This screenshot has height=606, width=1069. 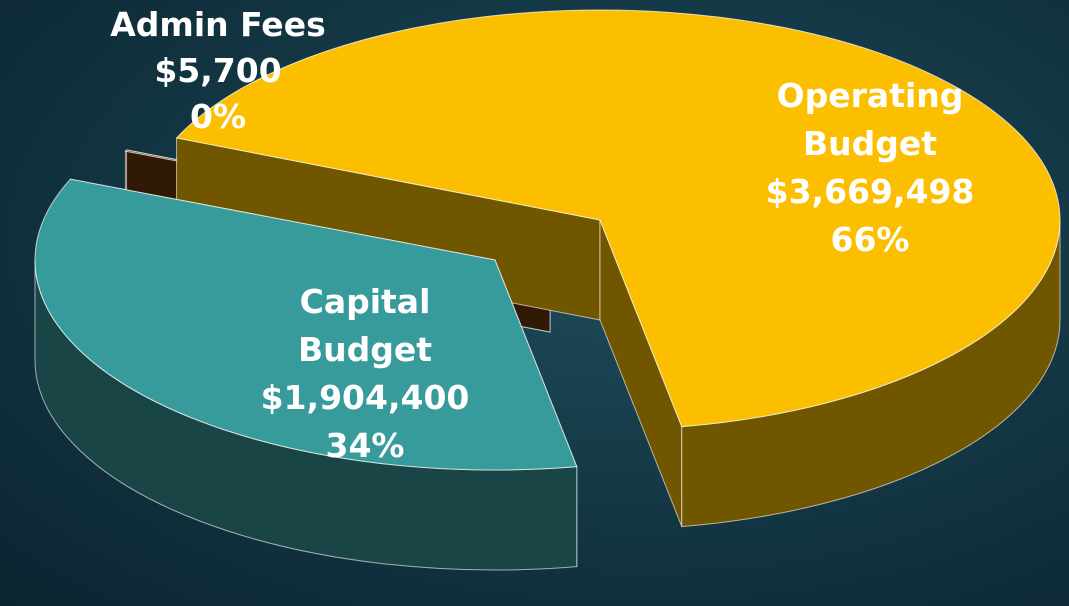 I want to click on category-label: Operating Budget, so click(x=870, y=119).